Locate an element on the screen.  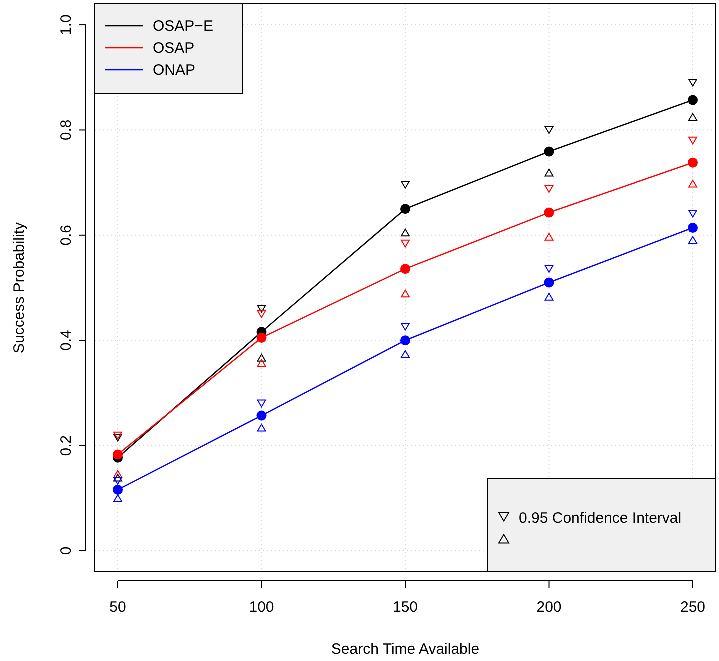
y-tick-label: 0.4 is located at coordinates (66, 341).